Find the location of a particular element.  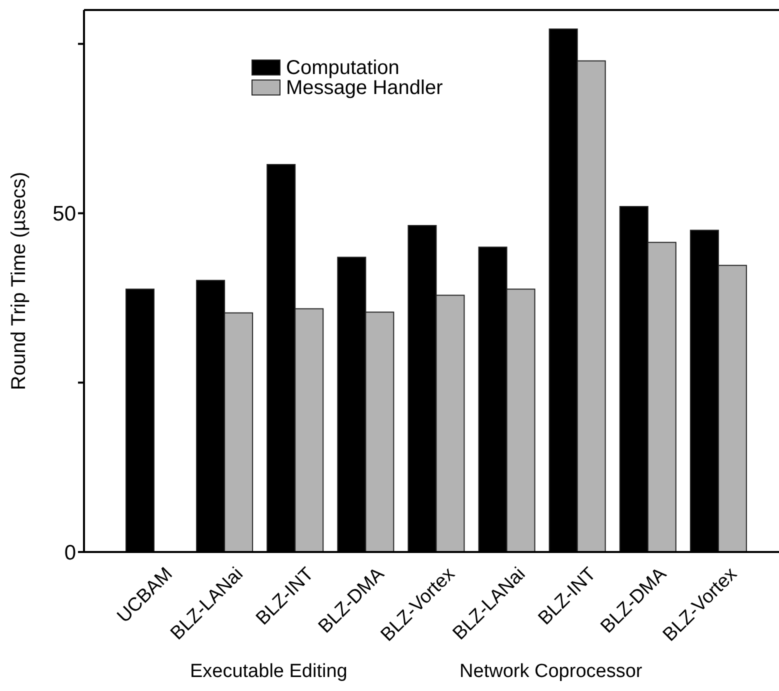

legend-label: Computation is located at coordinates (343, 68).